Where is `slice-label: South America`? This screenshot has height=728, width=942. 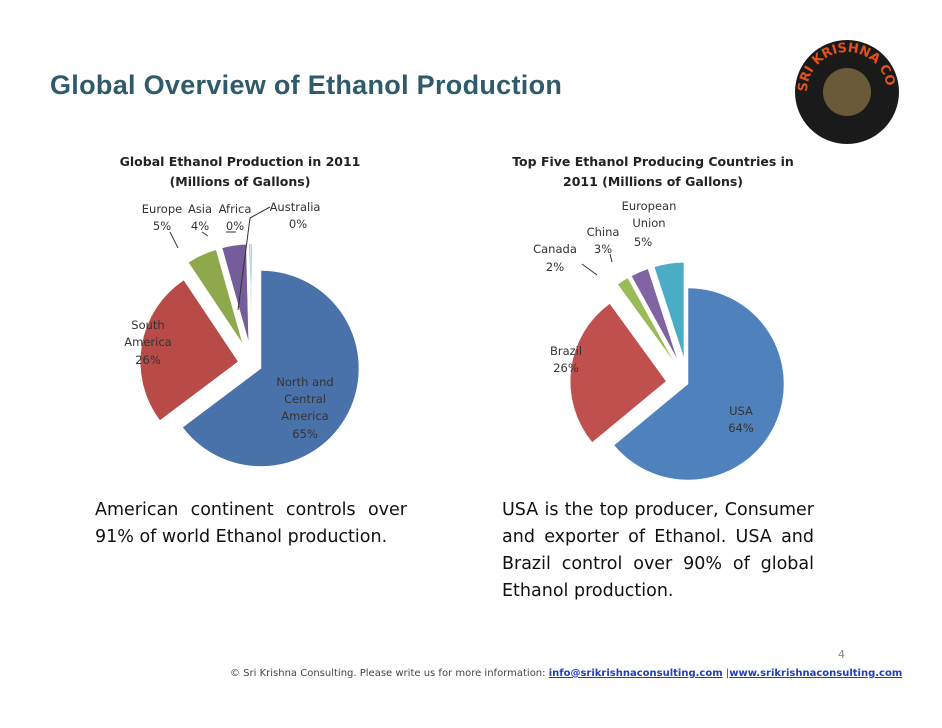 slice-label: South America is located at coordinates (148, 333).